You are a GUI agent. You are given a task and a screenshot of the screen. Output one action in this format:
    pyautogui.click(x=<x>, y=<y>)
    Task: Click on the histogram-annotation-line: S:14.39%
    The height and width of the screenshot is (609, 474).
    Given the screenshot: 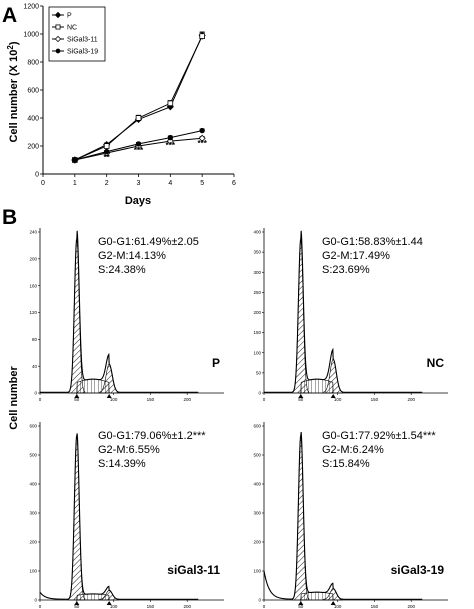 What is the action you would take?
    pyautogui.click(x=122, y=464)
    